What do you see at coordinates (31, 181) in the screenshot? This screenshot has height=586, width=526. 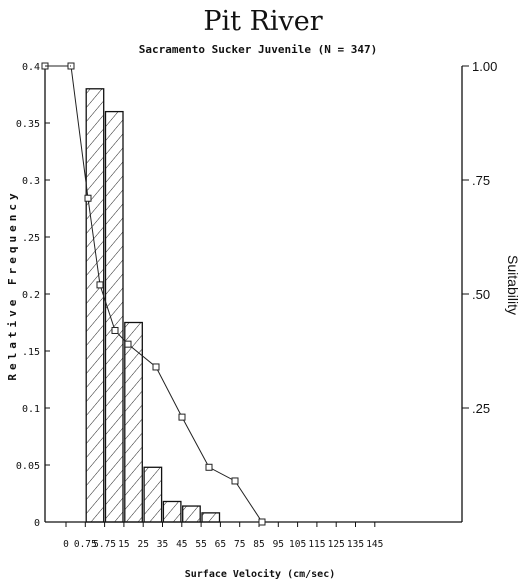 I see `y-left-tick-label: 0.3` at bounding box center [31, 181].